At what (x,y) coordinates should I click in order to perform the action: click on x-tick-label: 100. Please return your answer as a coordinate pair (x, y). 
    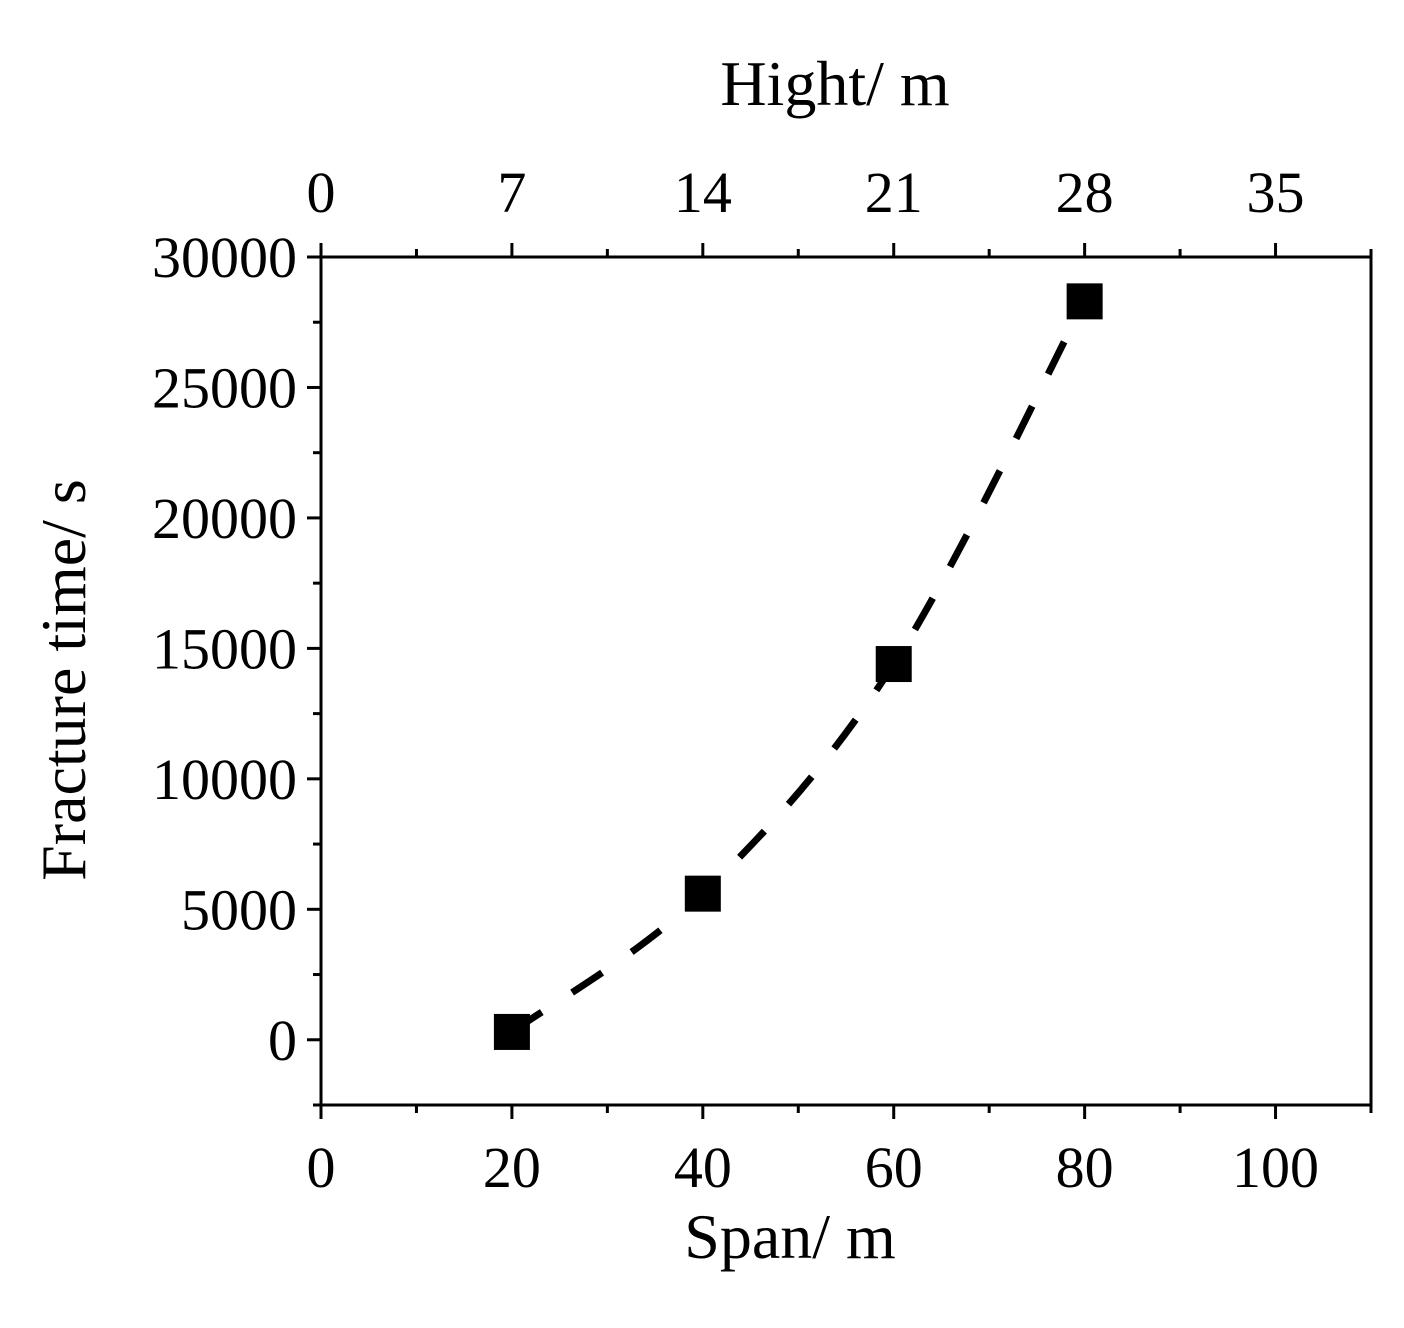
    Looking at the image, I should click on (1275, 1167).